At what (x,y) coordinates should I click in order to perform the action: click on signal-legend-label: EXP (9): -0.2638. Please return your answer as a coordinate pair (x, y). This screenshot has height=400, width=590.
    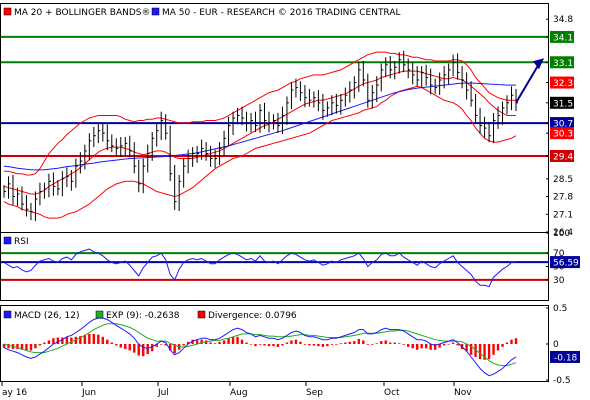
    Looking at the image, I should click on (143, 316).